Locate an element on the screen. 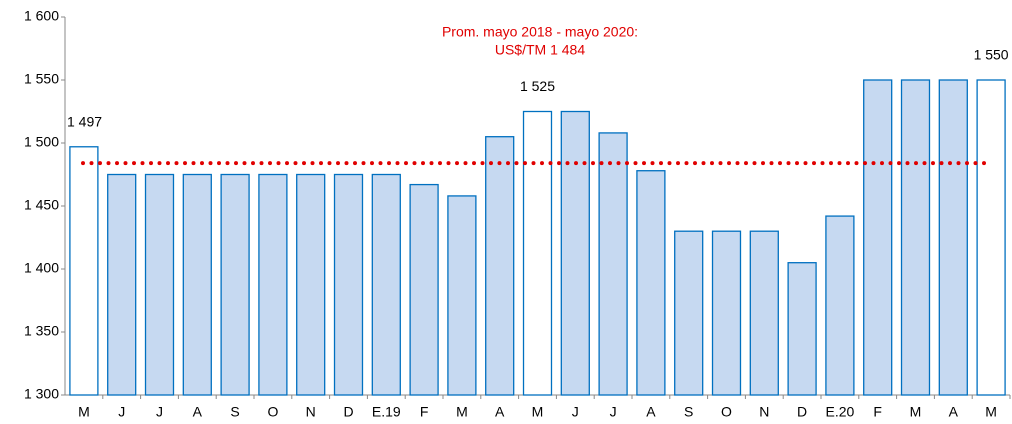  annotation-text: Prom. mayo 2018 - mayo 2020: is located at coordinates (540, 32).